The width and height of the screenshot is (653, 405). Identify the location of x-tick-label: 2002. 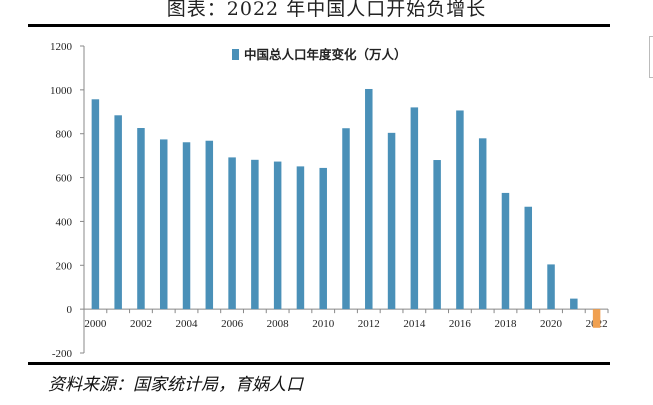
(141, 324).